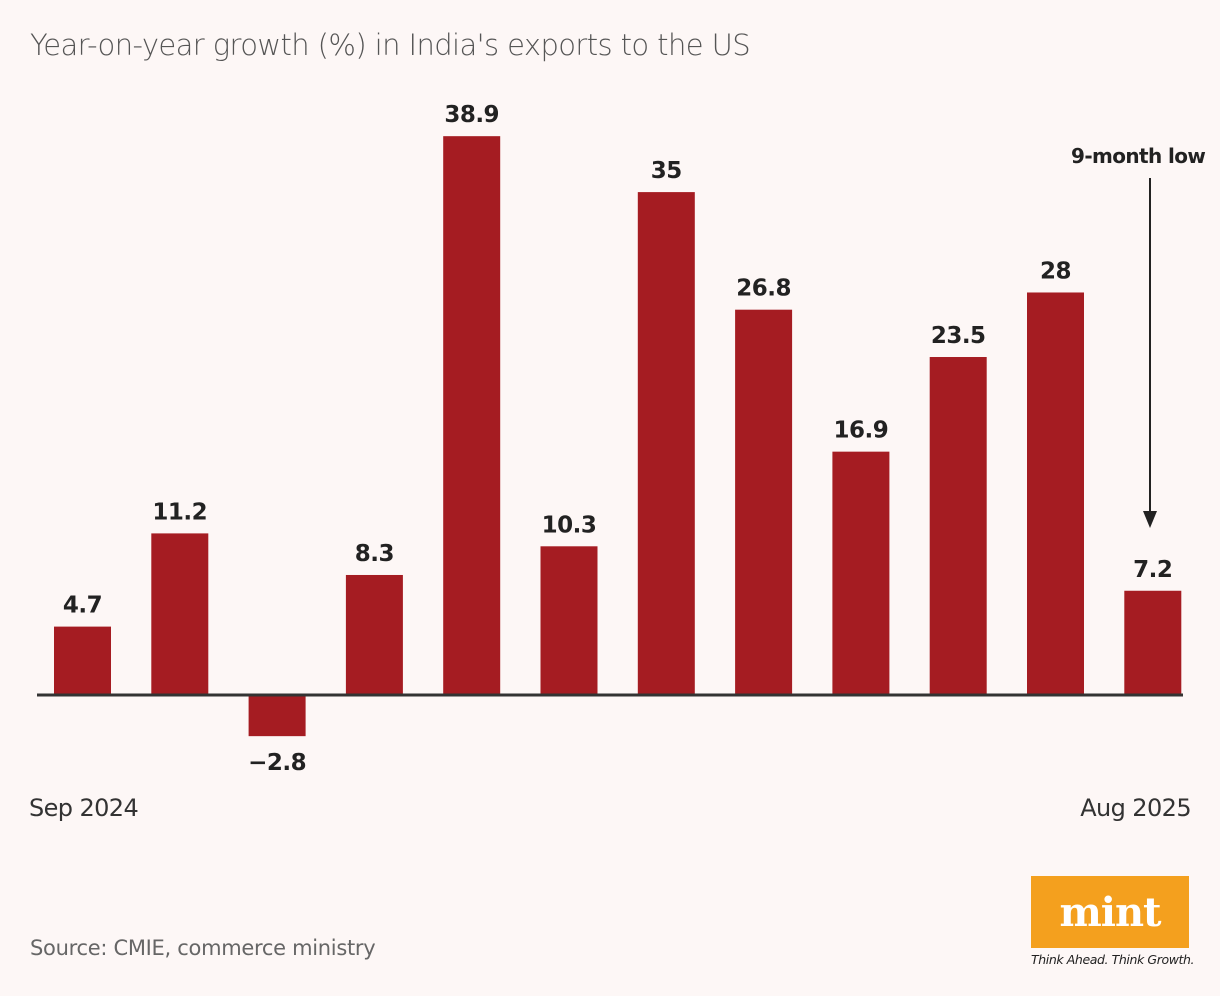 This screenshot has width=1220, height=996. I want to click on bar-dec-2024, so click(374, 634).